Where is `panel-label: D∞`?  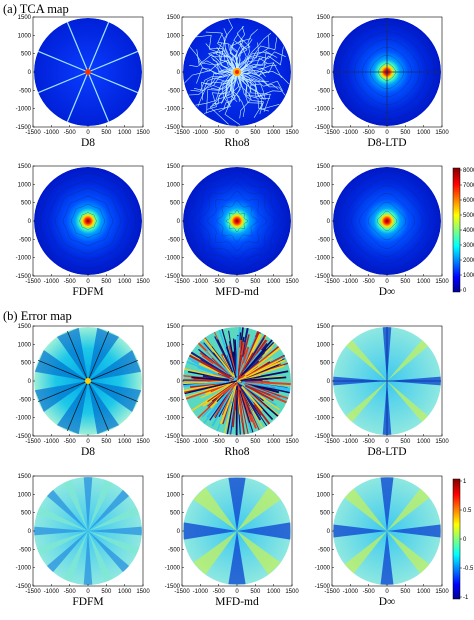
panel-label: D∞ is located at coordinates (387, 602).